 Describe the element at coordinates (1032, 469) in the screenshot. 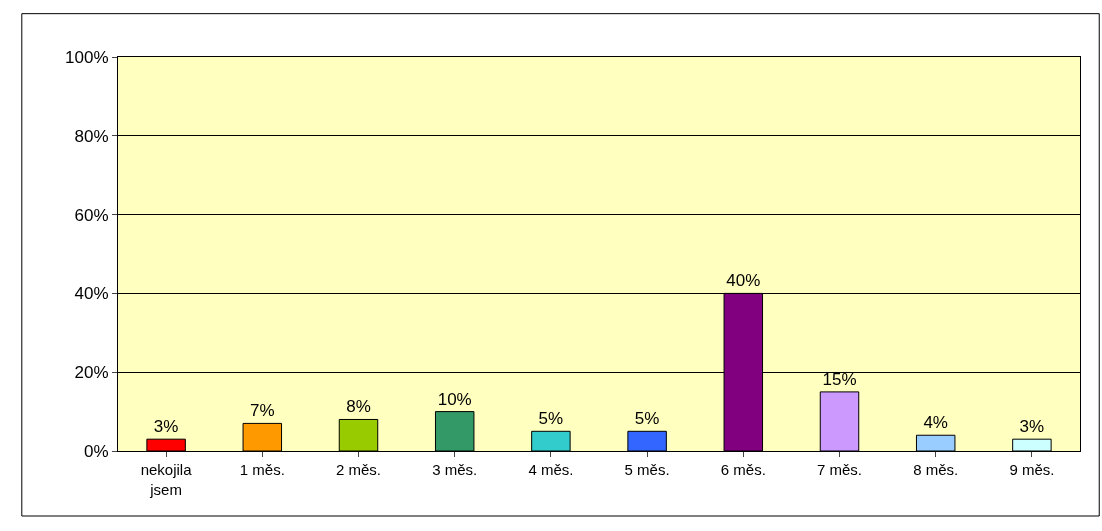

I see `x-tick-label: 9 měs.` at that location.